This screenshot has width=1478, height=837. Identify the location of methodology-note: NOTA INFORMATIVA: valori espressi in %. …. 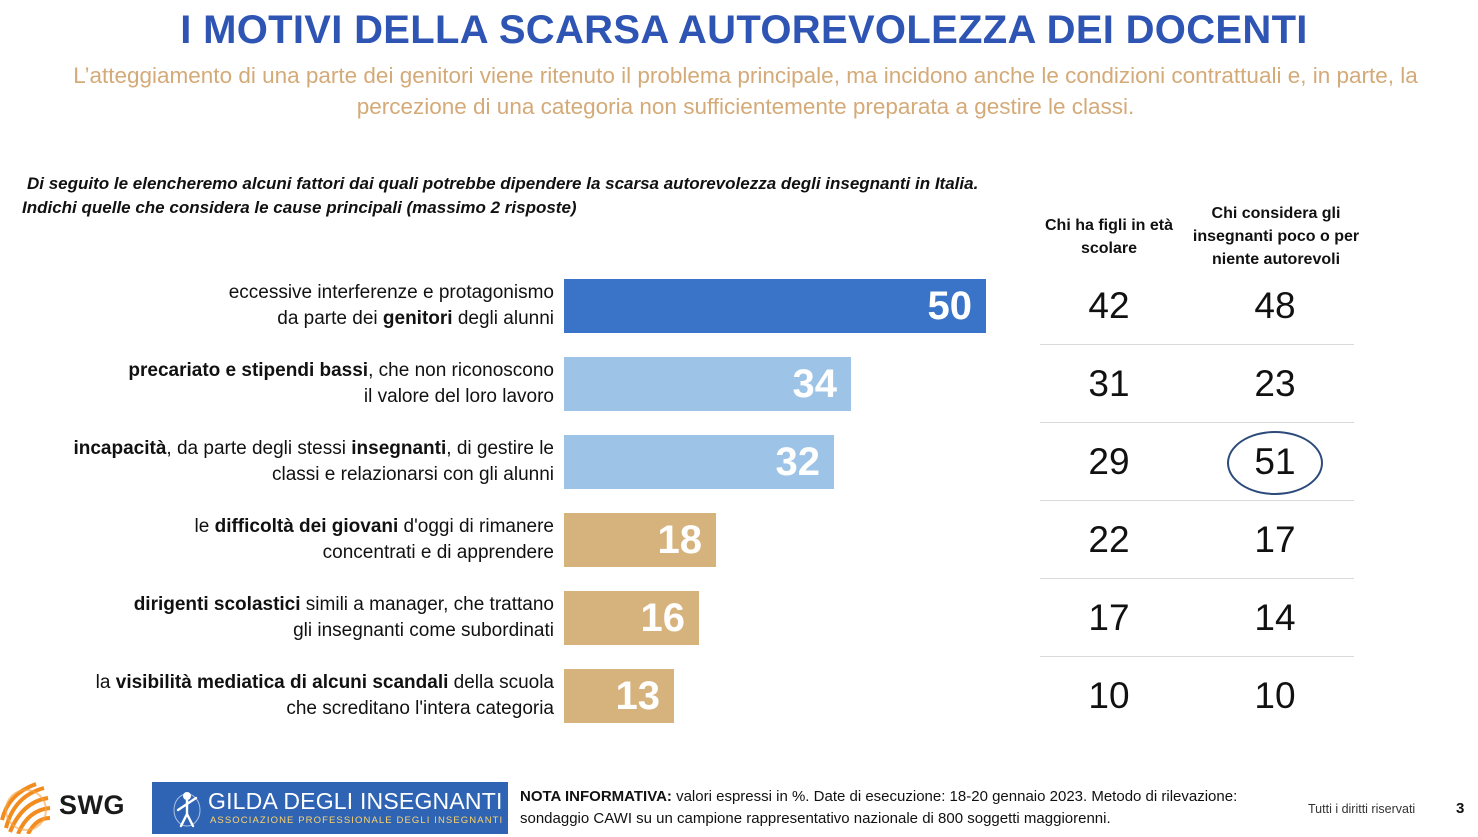
(880, 808).